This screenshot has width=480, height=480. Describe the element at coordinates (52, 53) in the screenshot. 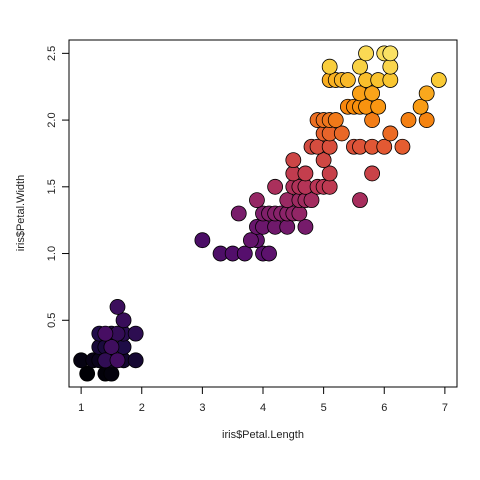

I see `y-tick-label: 2.5` at that location.